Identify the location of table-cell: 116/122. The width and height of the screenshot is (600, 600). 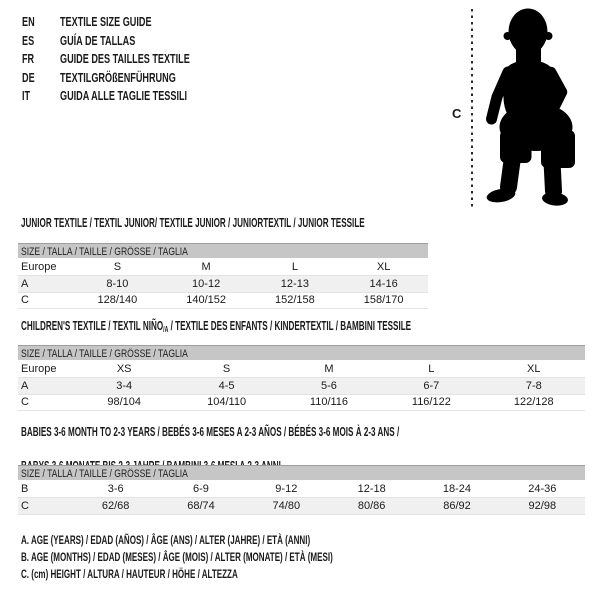
(431, 402).